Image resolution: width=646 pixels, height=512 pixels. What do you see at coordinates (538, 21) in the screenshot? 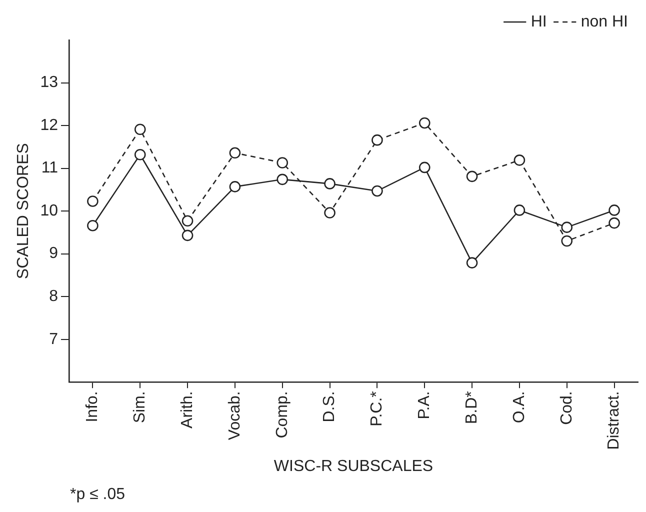
I see `legend-label: HI` at bounding box center [538, 21].